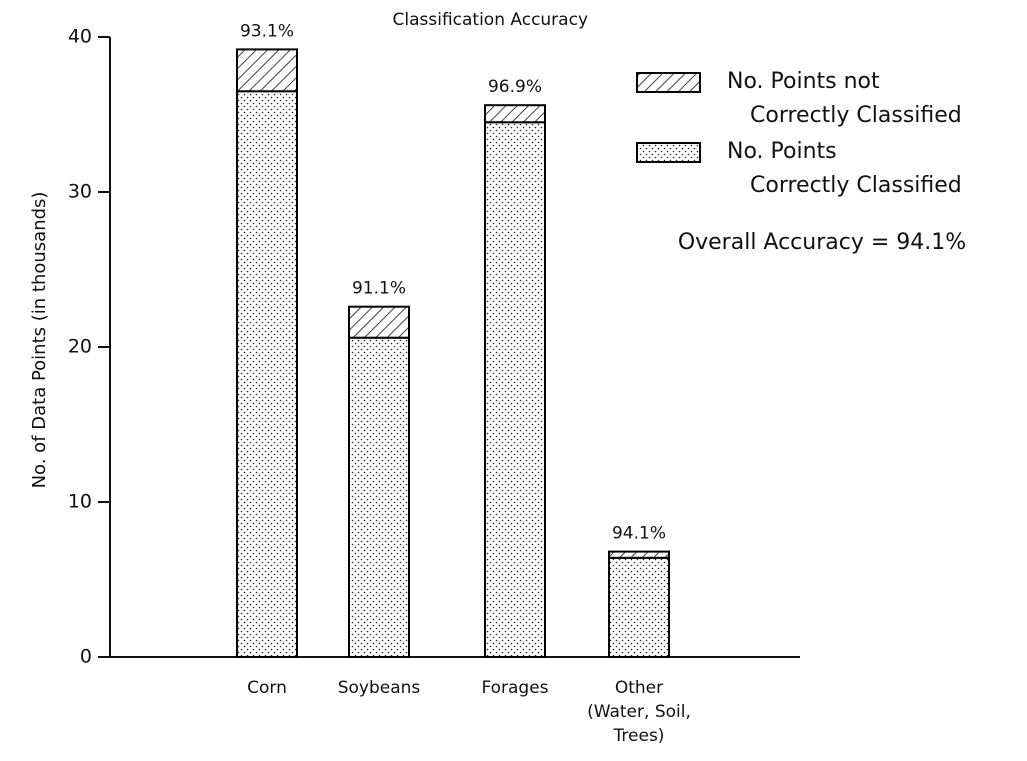 The image size is (1027, 761). I want to click on overall-note: Overall Accuracy = 94.1%, so click(822, 242).